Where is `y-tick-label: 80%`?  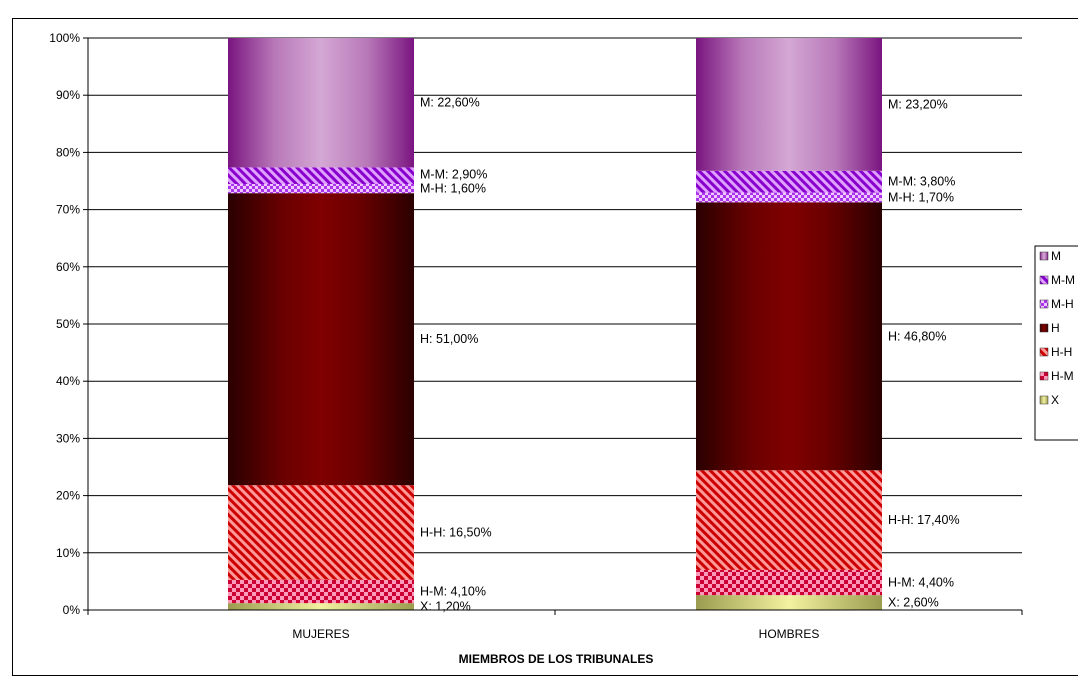
y-tick-label: 80% is located at coordinates (68, 152).